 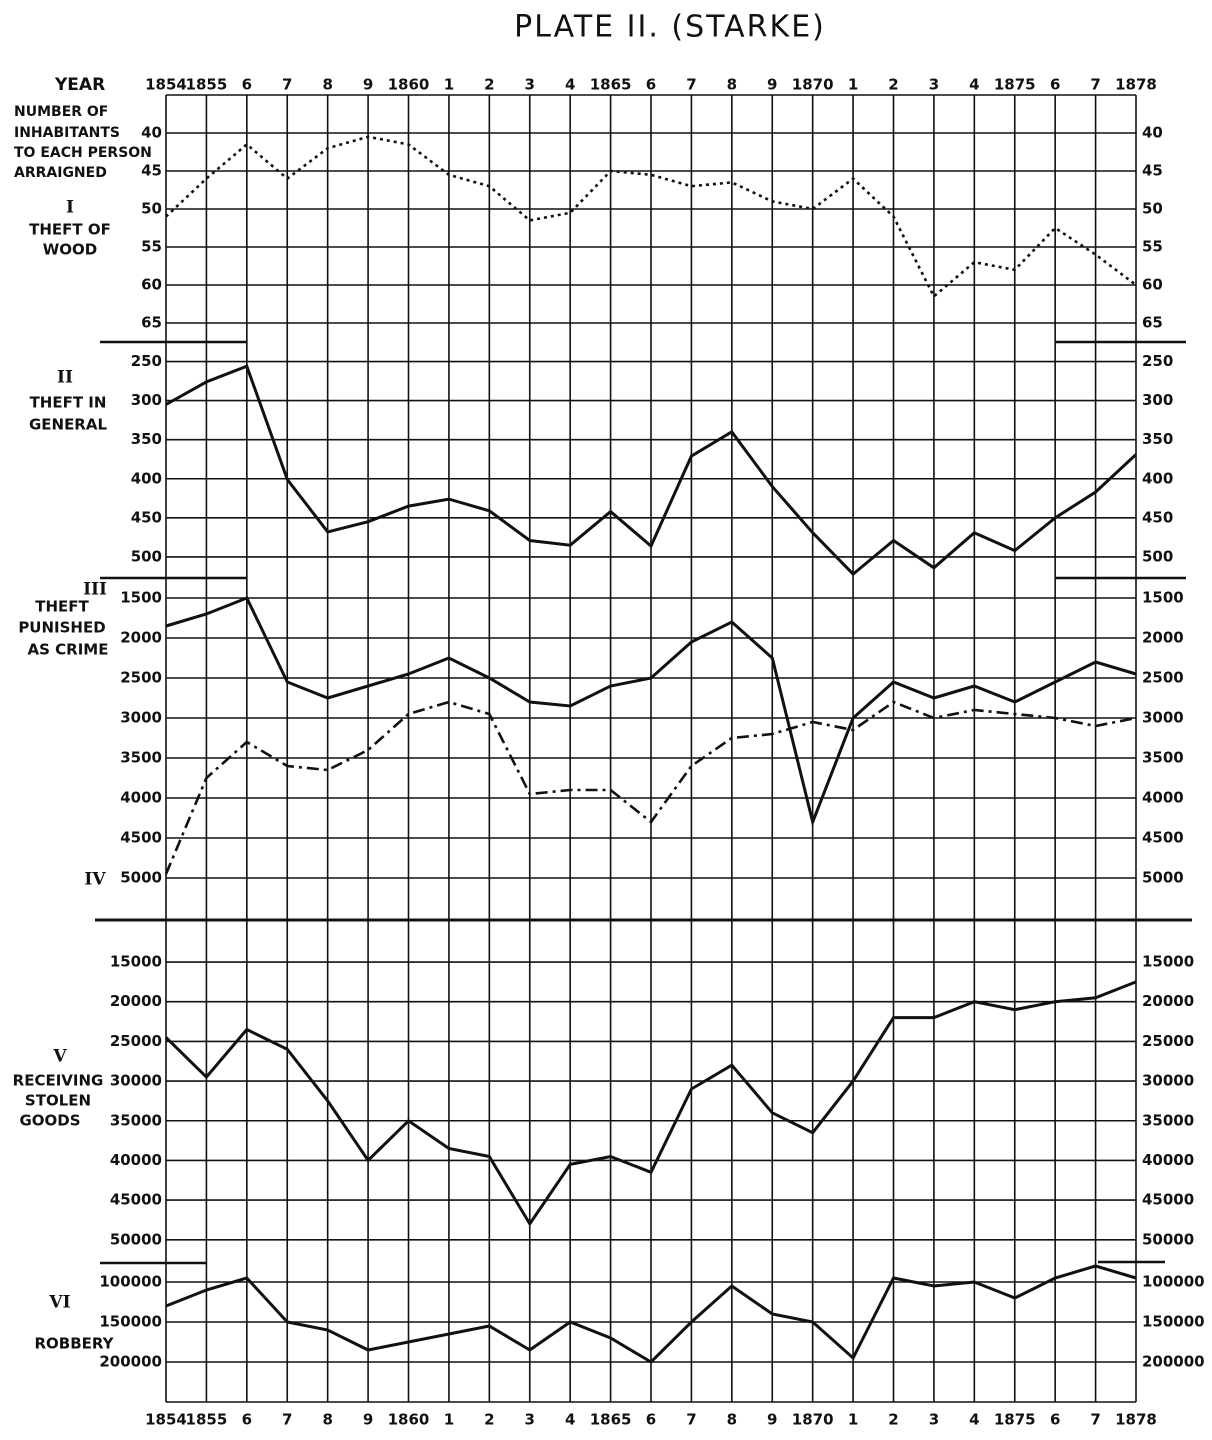 I want to click on panel-caption: THEFT IN, so click(x=68, y=403).